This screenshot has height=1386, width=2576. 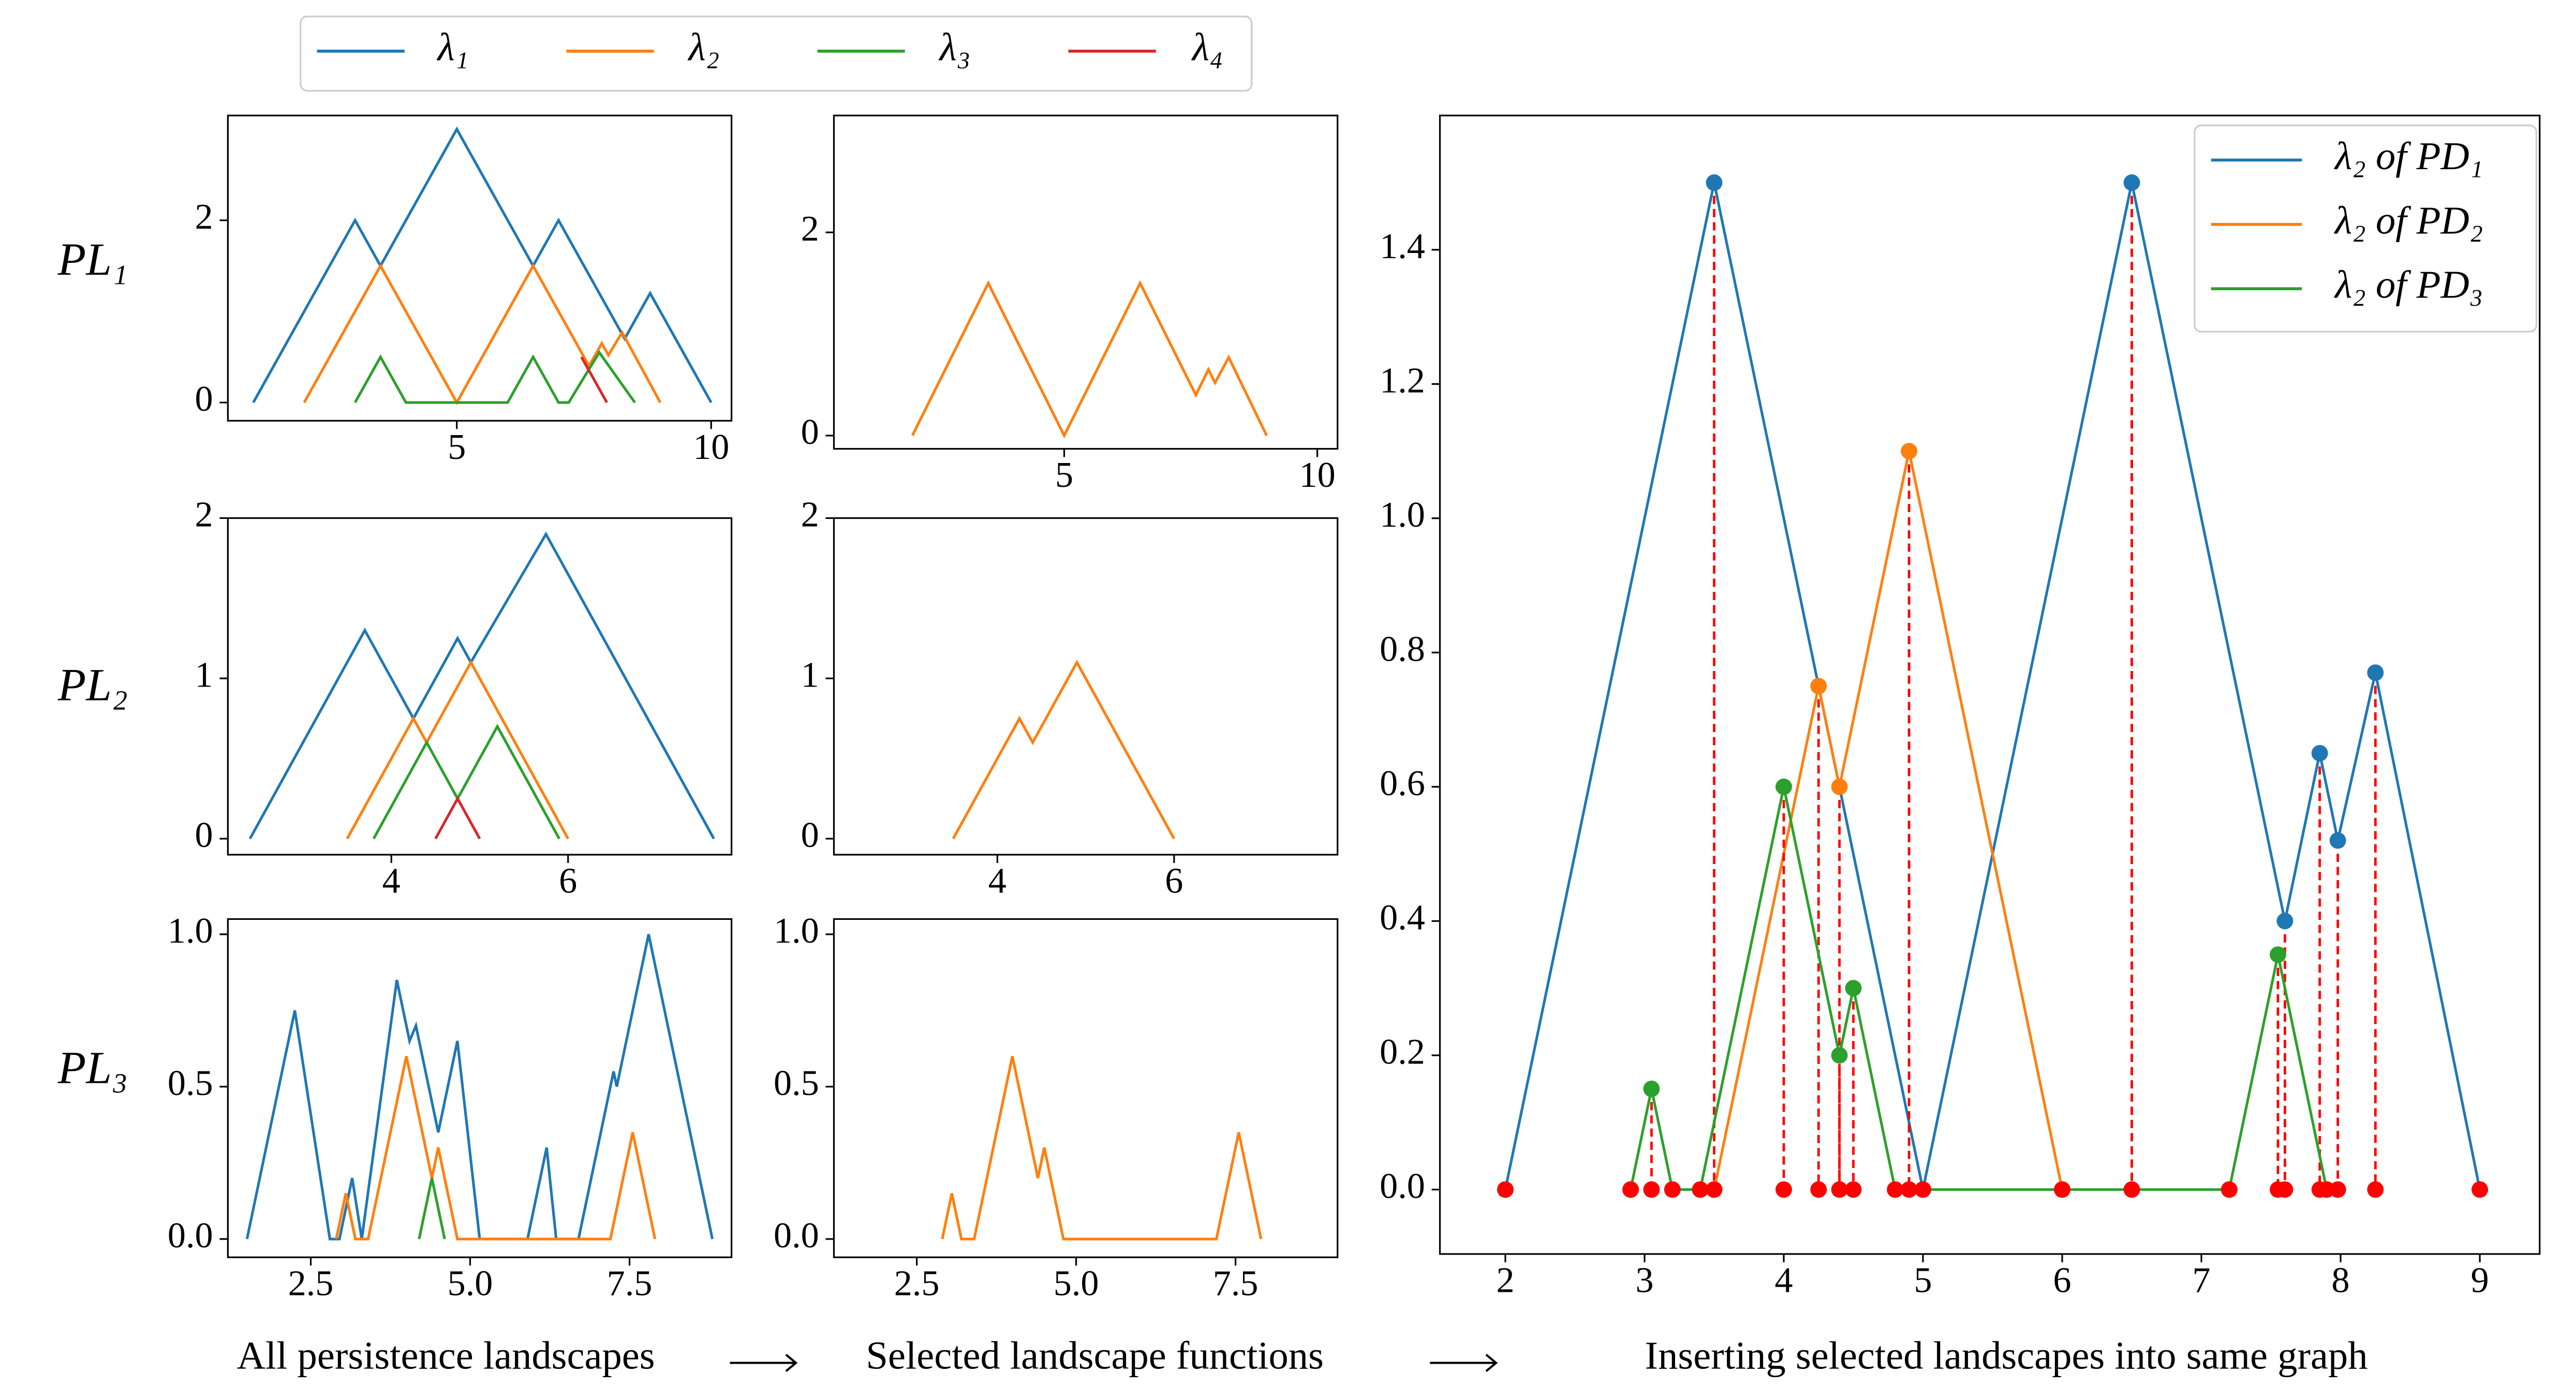 I want to click on caption: Selected landscape functions, so click(x=1094, y=1356).